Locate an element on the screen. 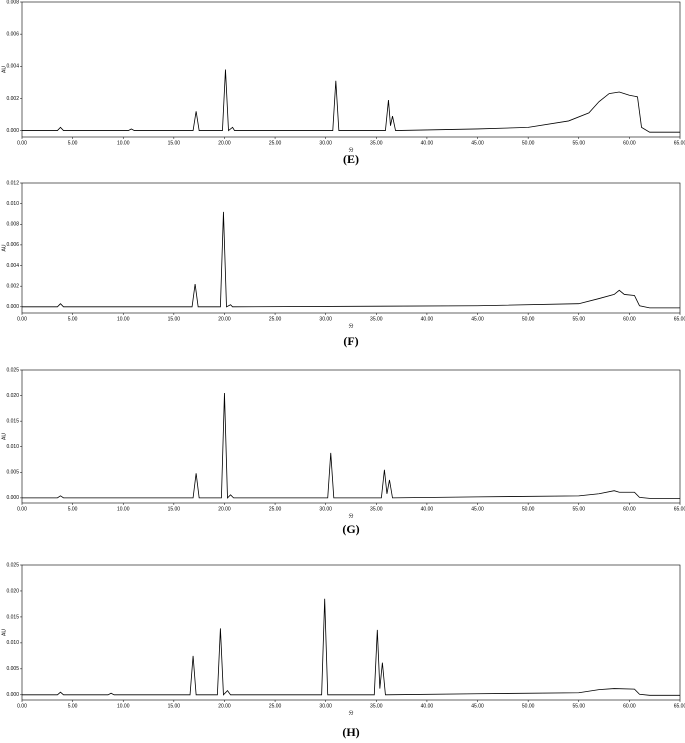  panel-label: (H) is located at coordinates (350, 732).